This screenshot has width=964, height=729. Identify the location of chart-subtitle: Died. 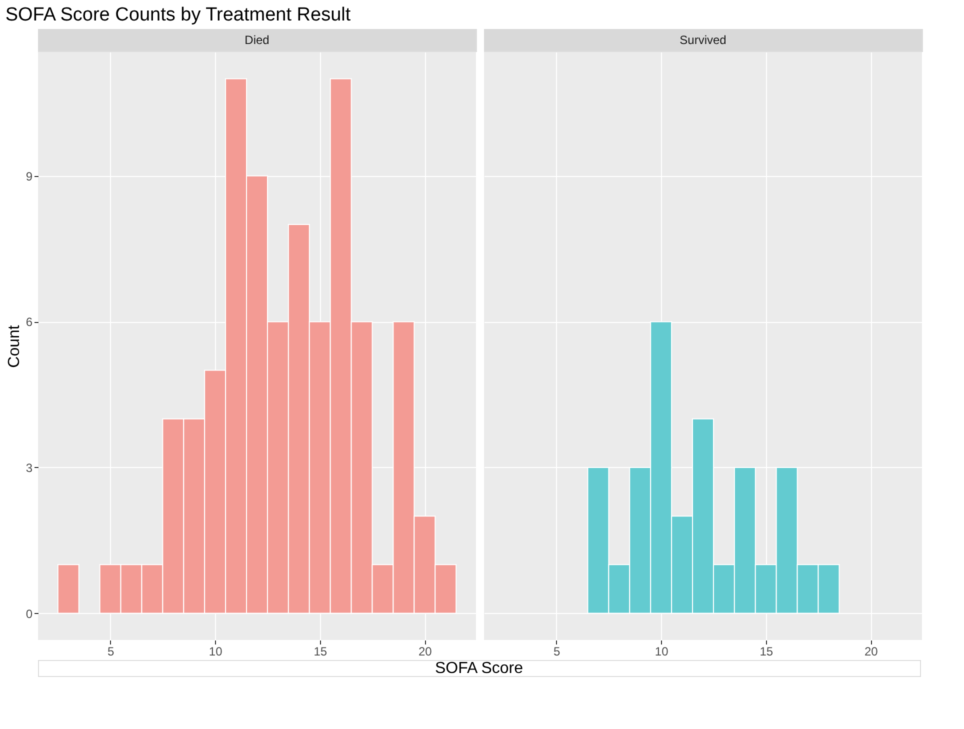
(257, 40).